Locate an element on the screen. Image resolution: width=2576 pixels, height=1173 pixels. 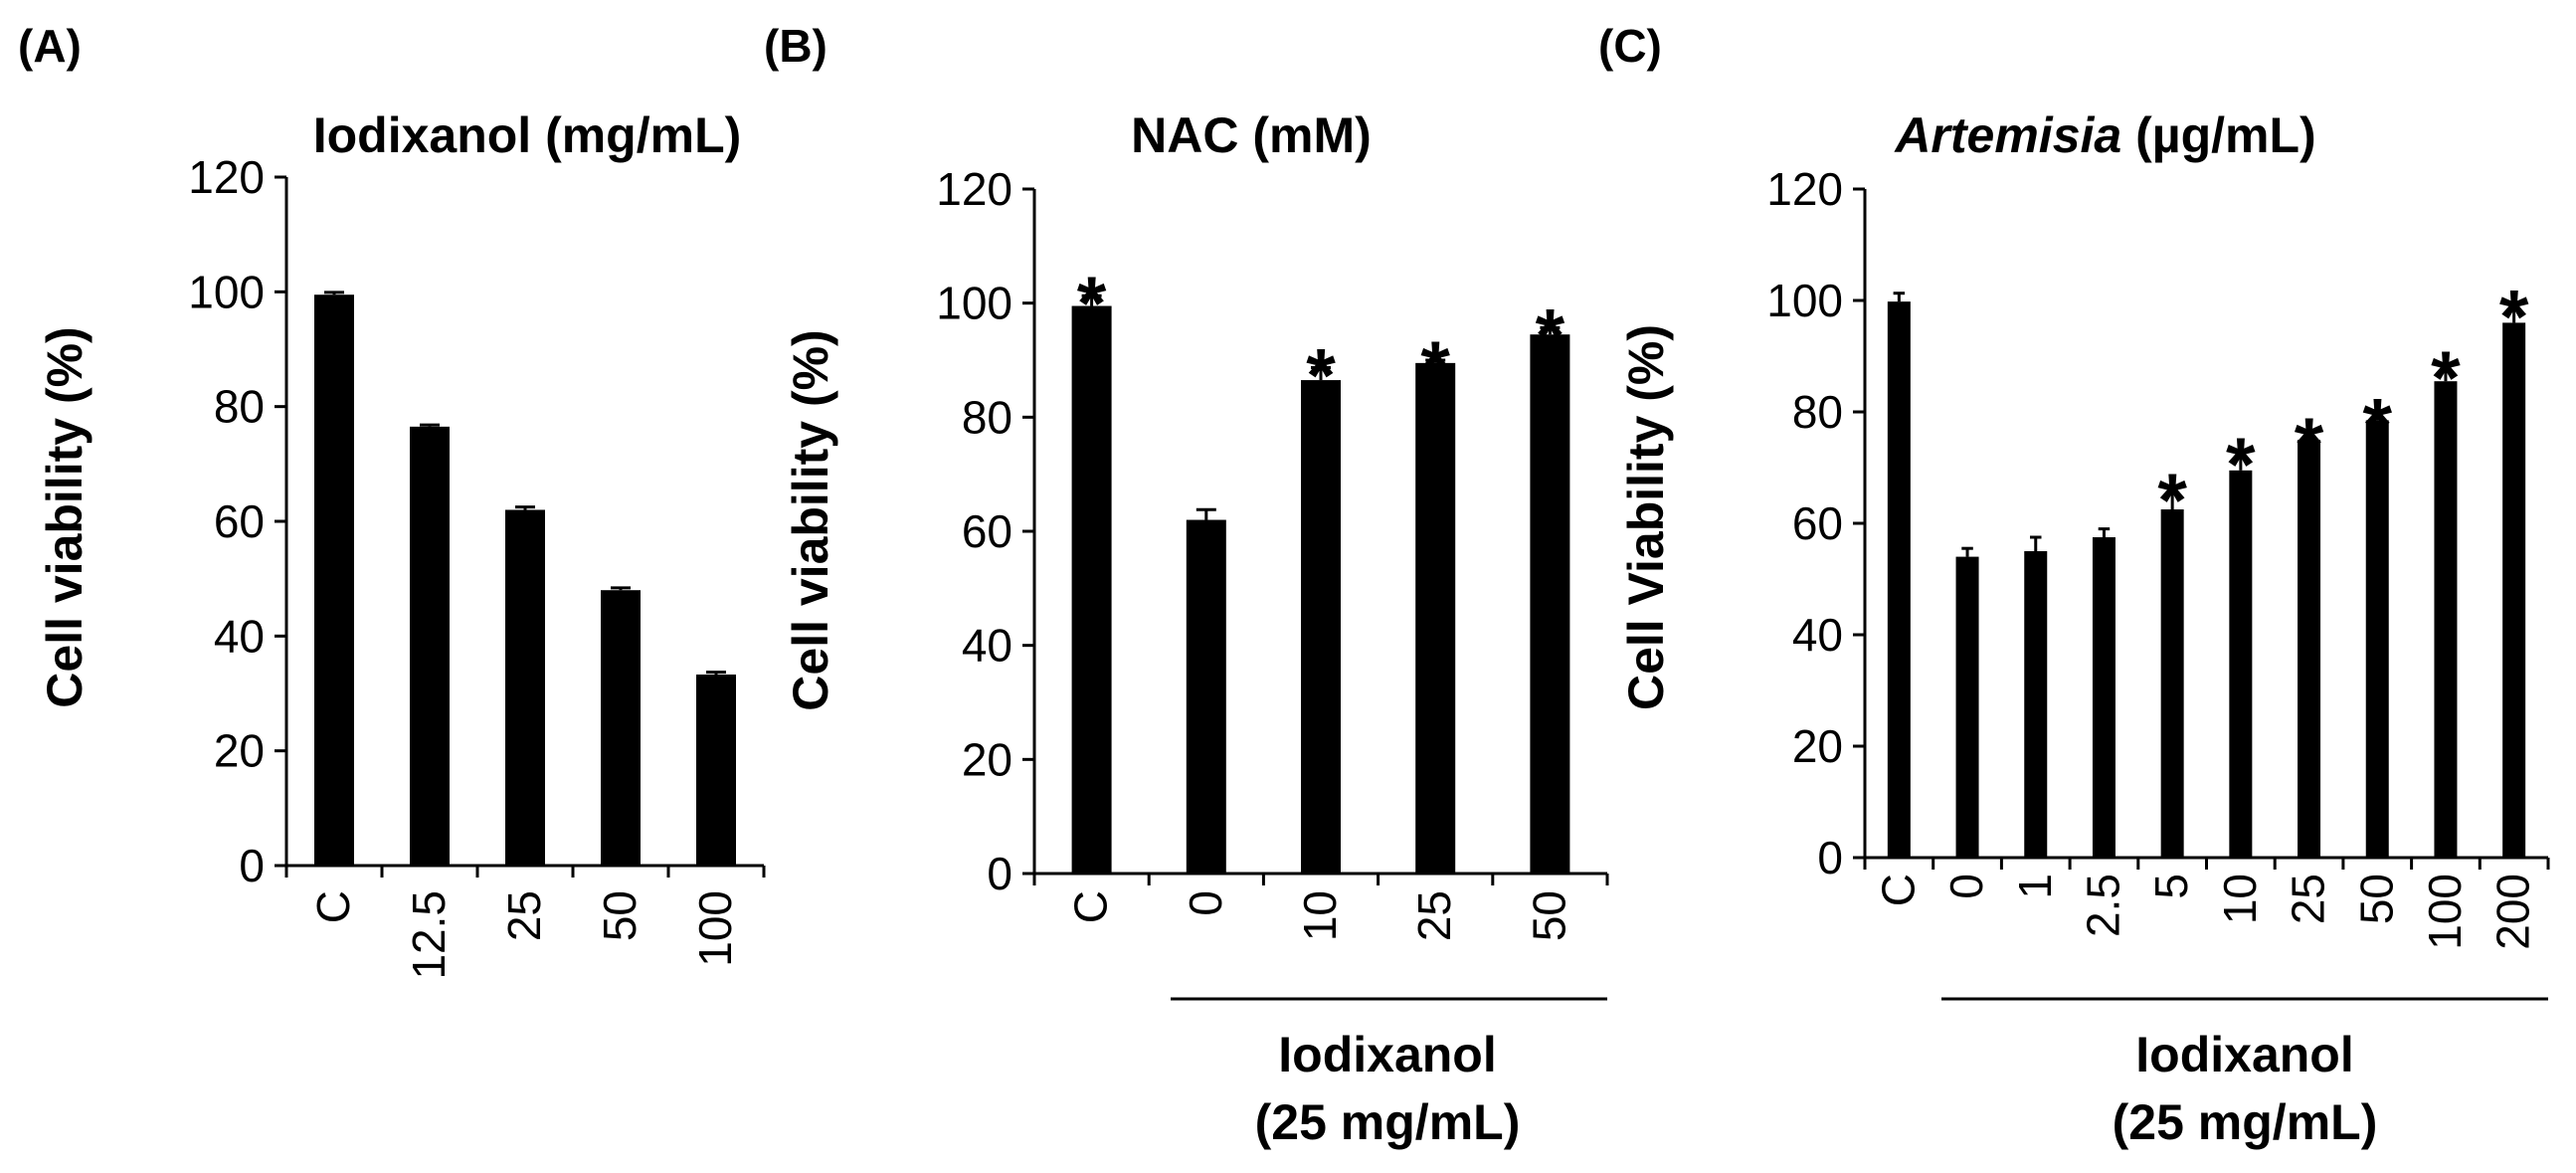
panel-b-group-label-line2: (25 mg/mL) is located at coordinates (1388, 1122).